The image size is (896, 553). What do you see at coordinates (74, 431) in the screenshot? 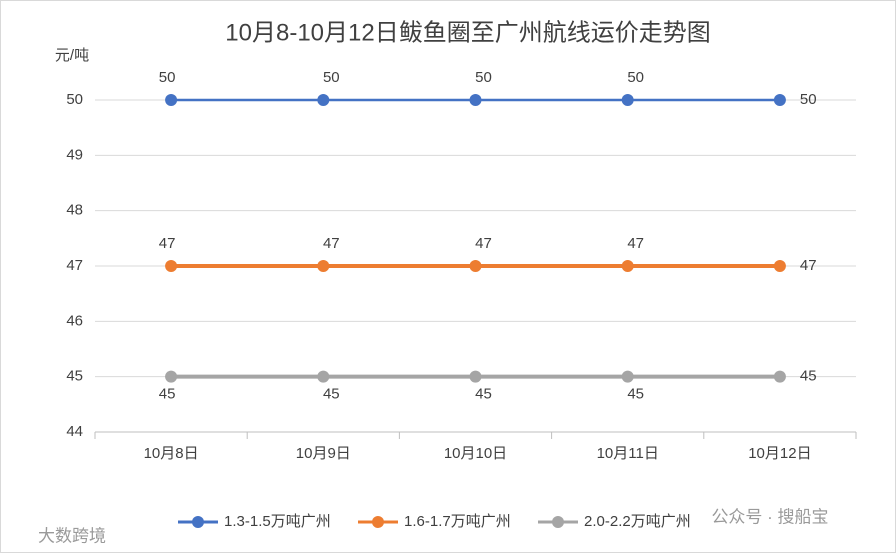
I see `y-tick-label: 44` at bounding box center [74, 431].